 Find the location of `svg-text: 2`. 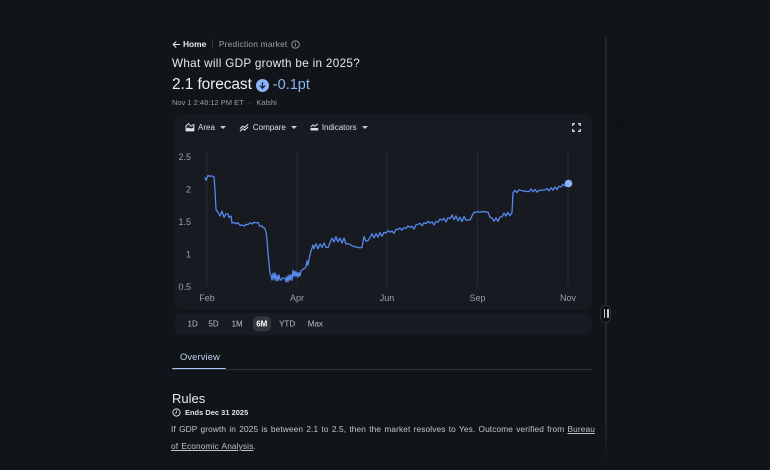

svg-text: 2 is located at coordinates (188, 190).